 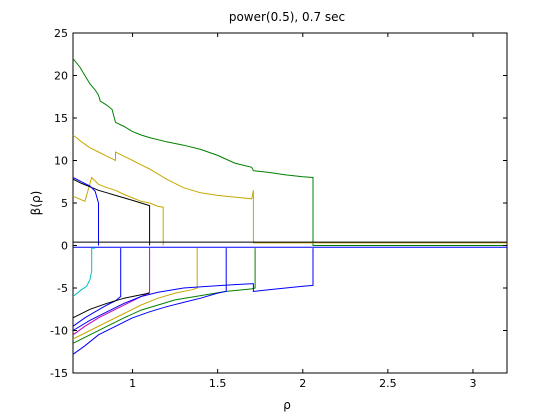 I want to click on y-tick-label: 10, so click(x=61, y=161).